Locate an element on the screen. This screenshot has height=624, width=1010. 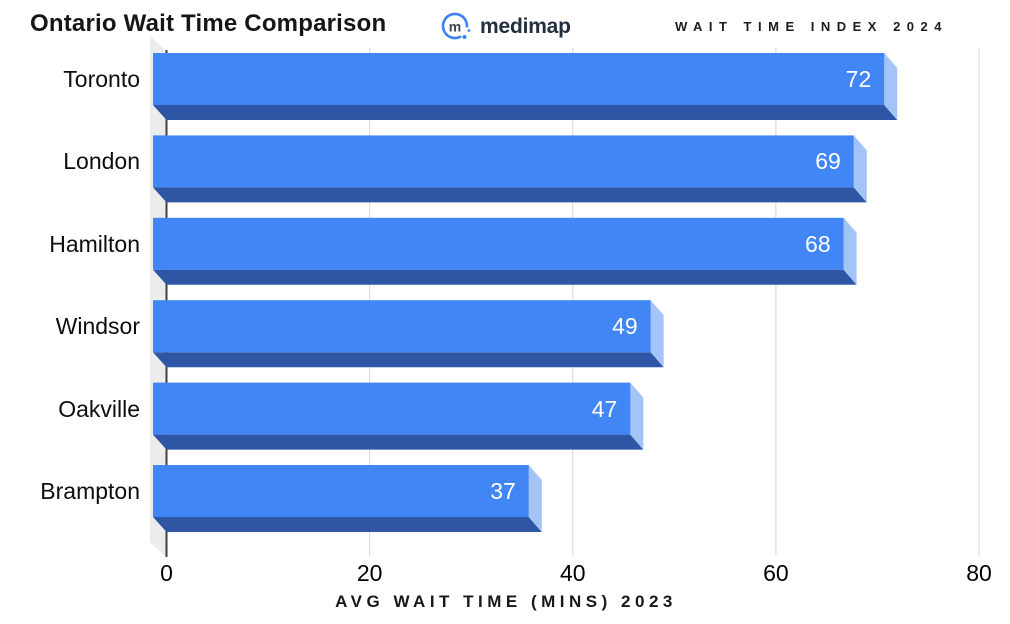
category-label-windsor: Windsor is located at coordinates (97, 326).